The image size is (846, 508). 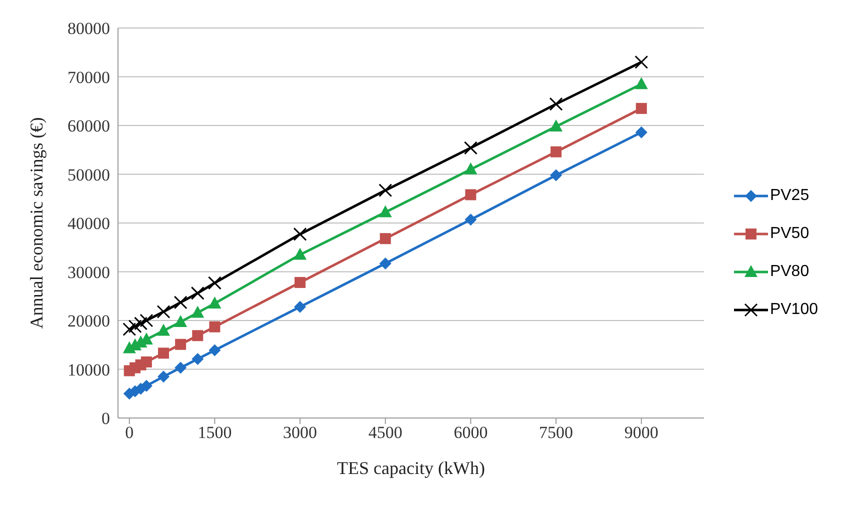 What do you see at coordinates (790, 196) in the screenshot?
I see `legend-label: PV25` at bounding box center [790, 196].